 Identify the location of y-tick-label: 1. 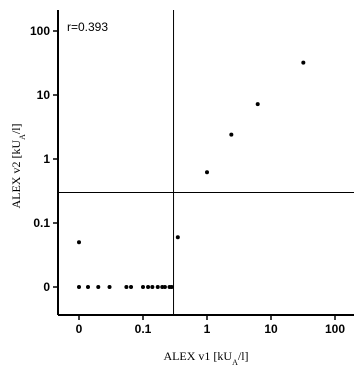
(46, 159).